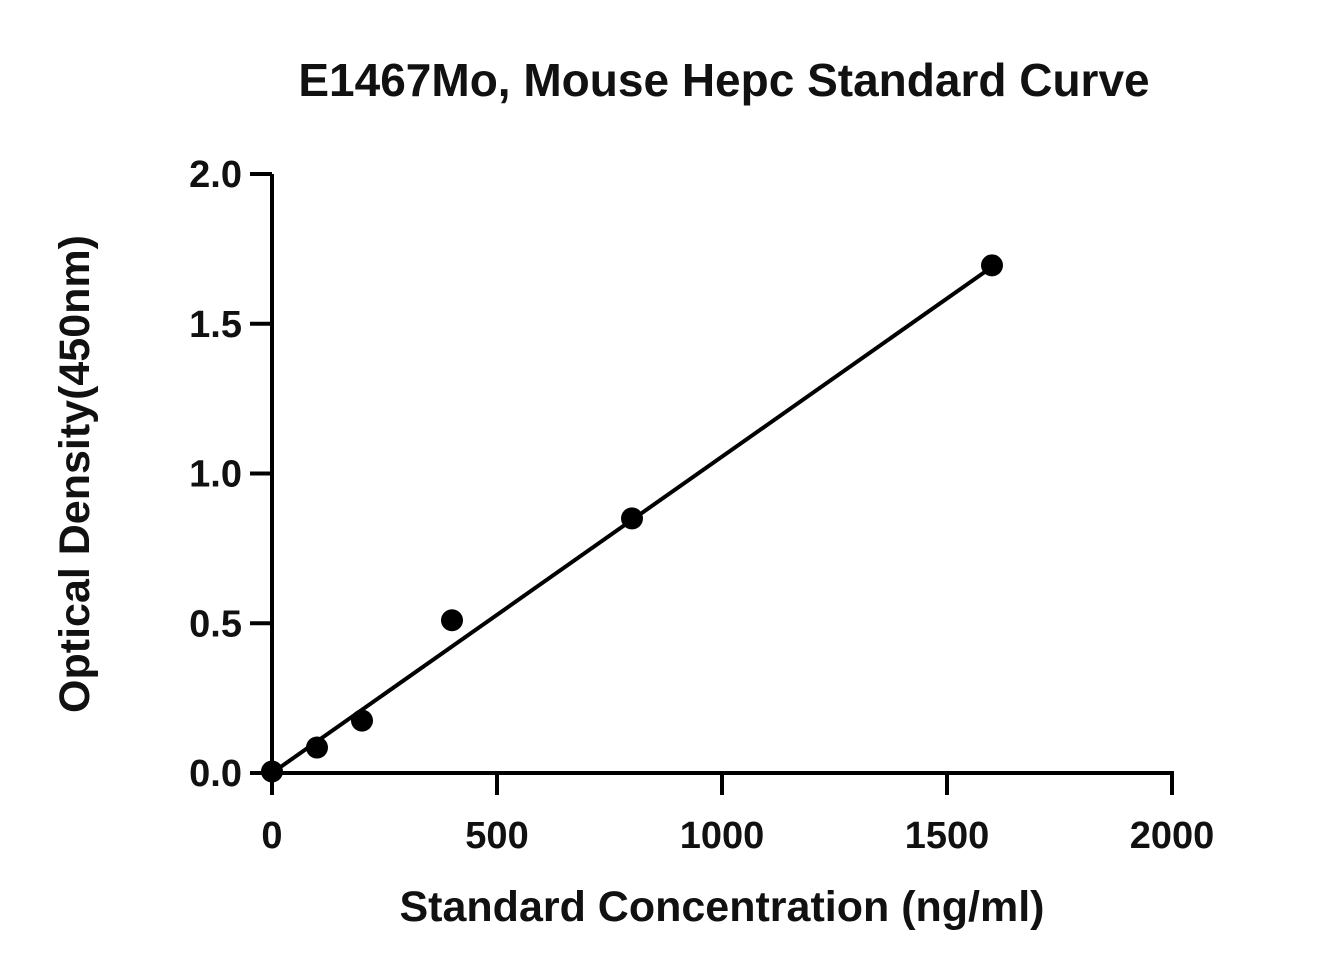 This screenshot has width=1332, height=980. What do you see at coordinates (215, 475) in the screenshot?
I see `y-tick-label: 1.0` at bounding box center [215, 475].